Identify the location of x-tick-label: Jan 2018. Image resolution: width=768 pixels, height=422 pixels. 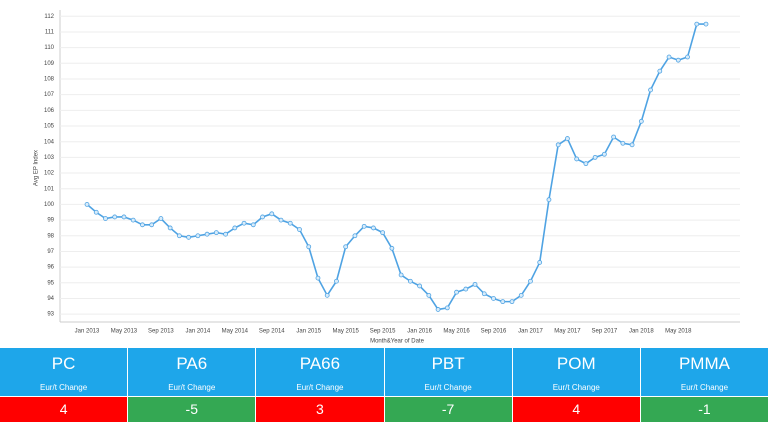
(641, 332).